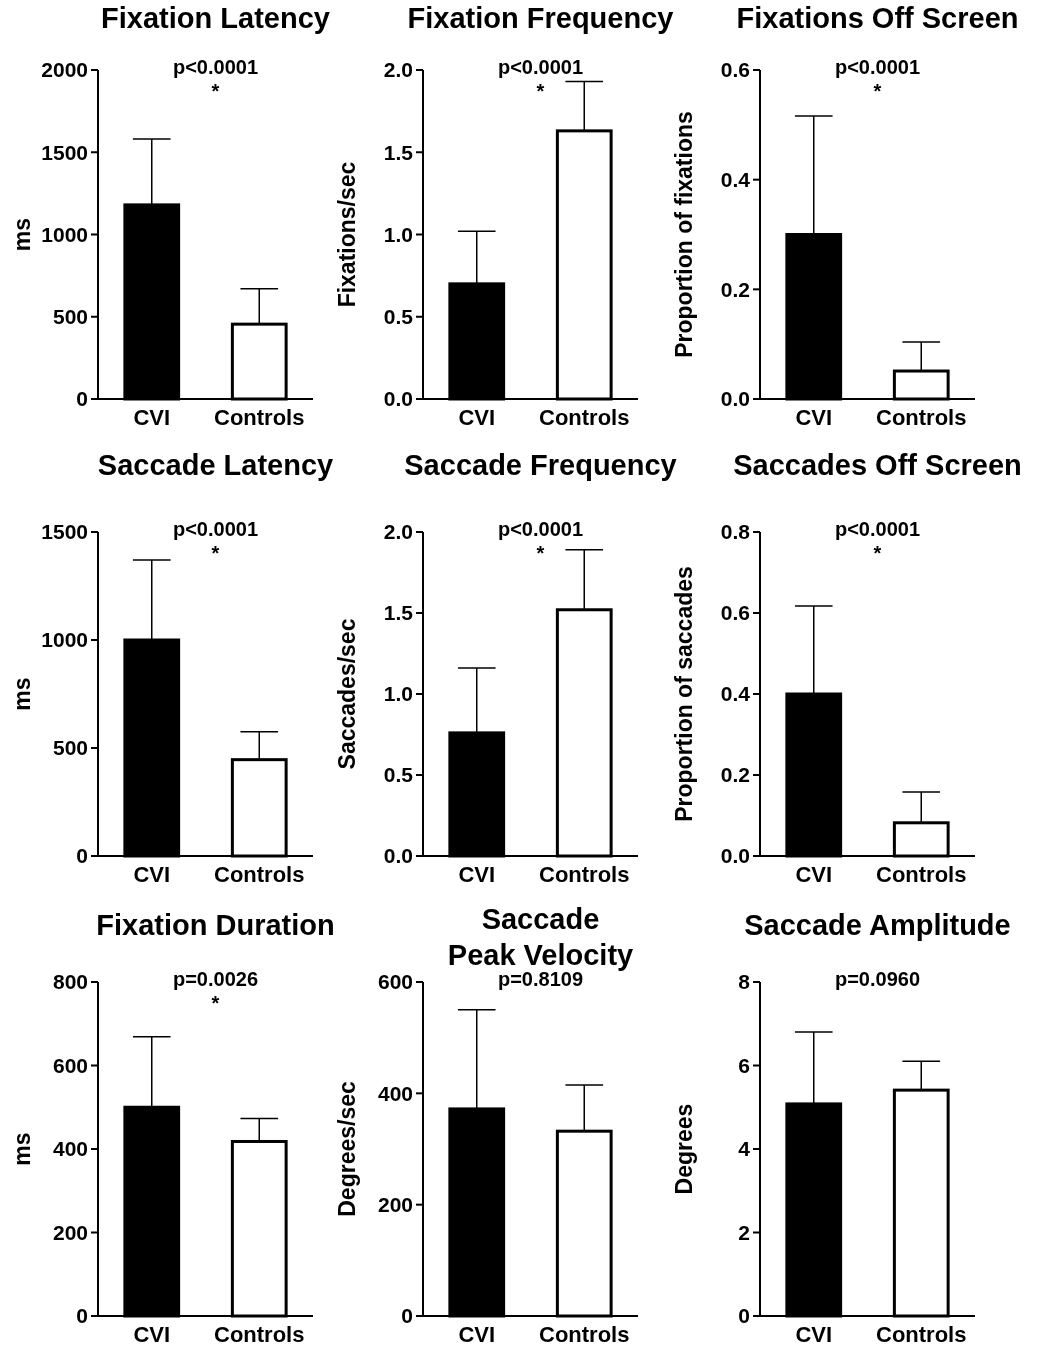 This screenshot has width=1042, height=1348. I want to click on chart-title: Saccade Latency, so click(215, 465).